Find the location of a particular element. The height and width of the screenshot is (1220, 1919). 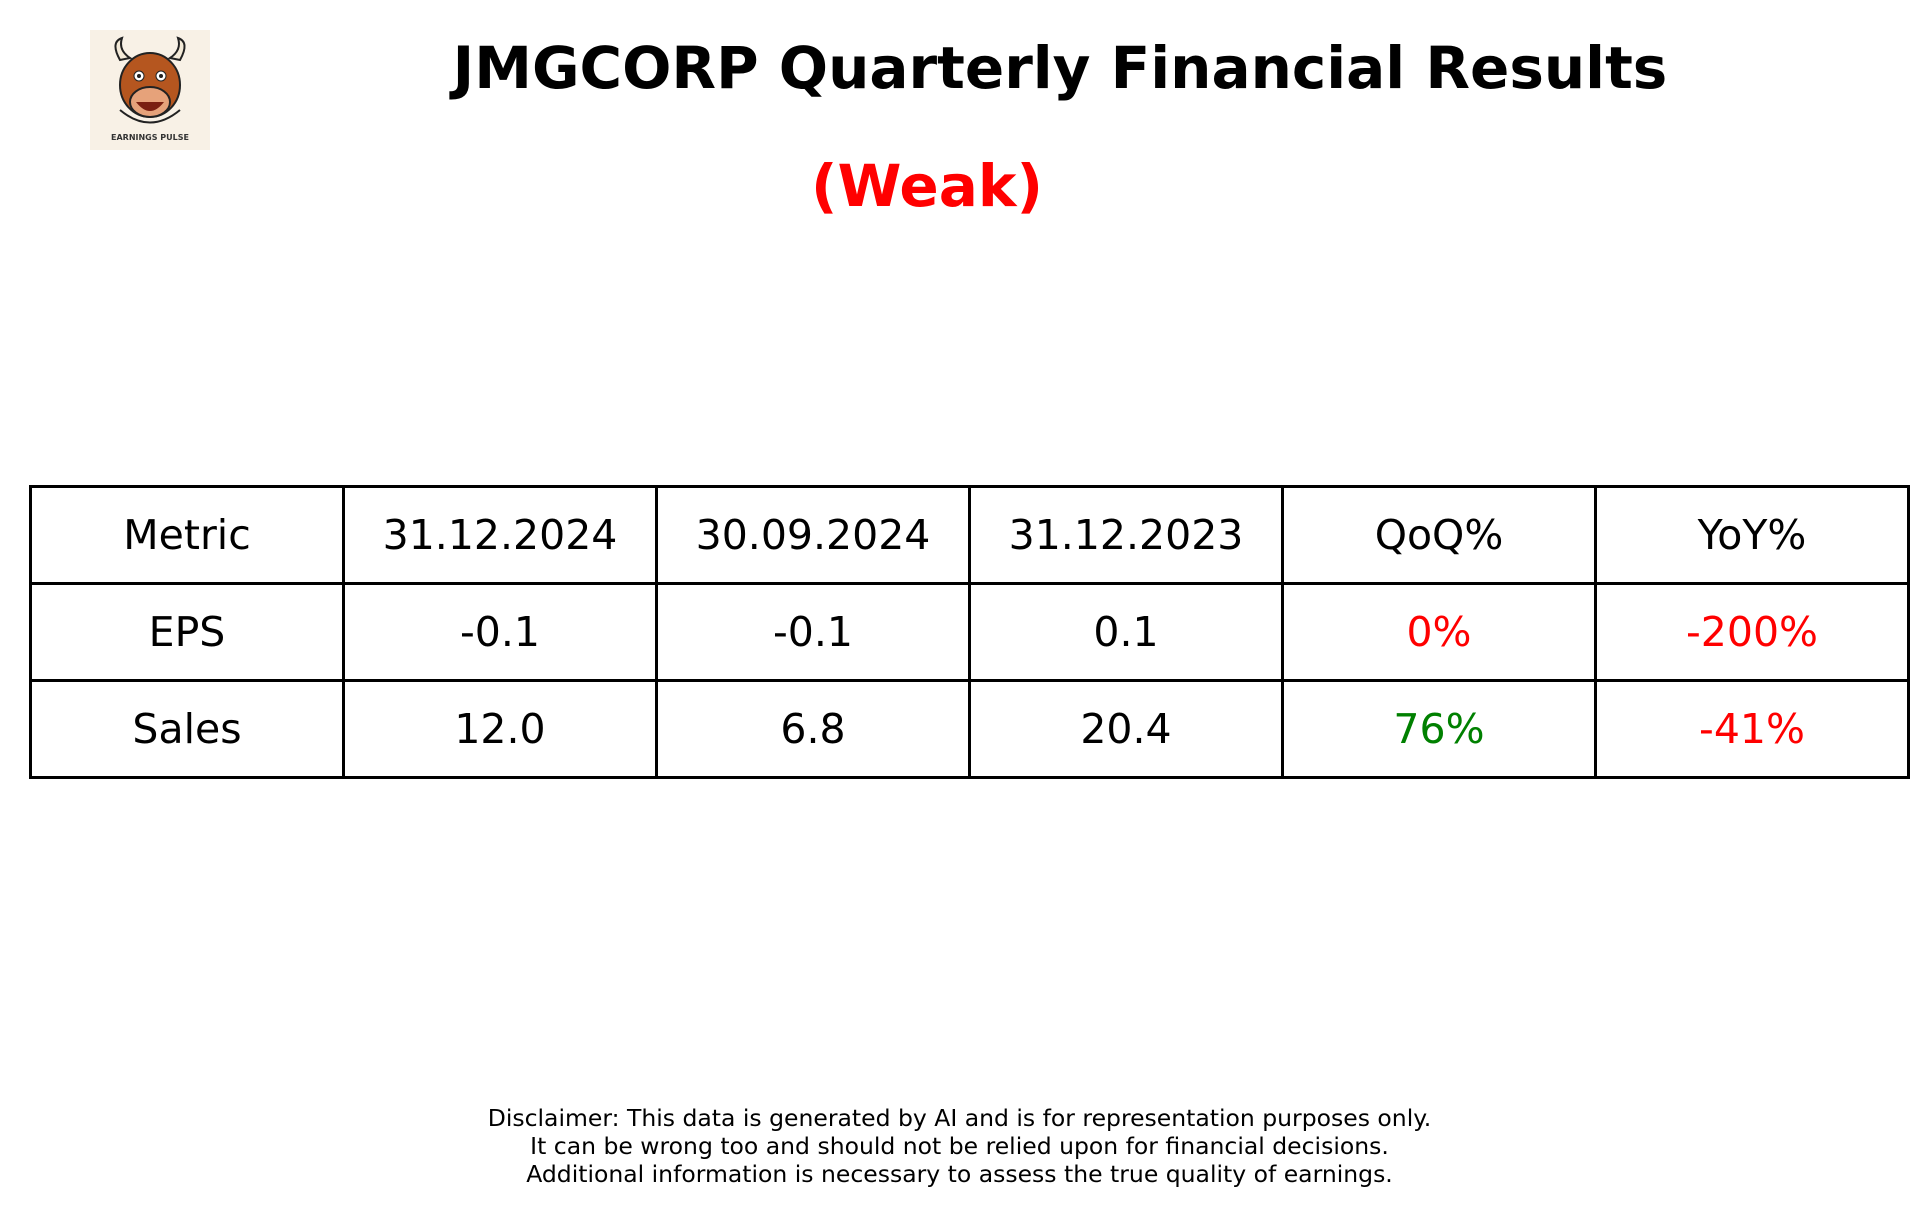

table-row: Sales 12.0 6.8 20.4 76% -41% is located at coordinates (969, 729).